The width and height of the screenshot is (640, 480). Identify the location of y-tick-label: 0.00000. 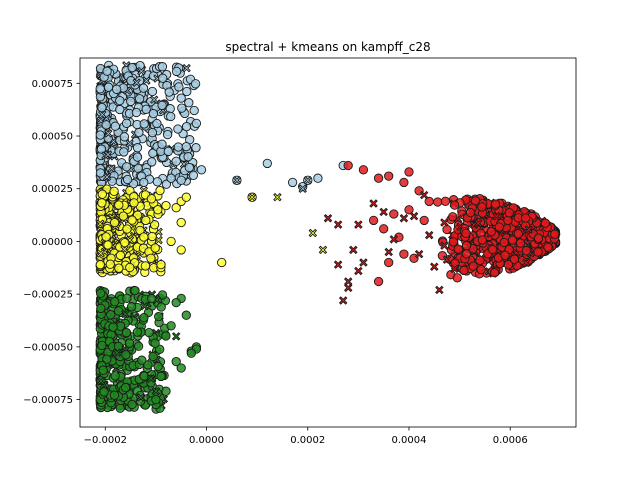
(52, 242).